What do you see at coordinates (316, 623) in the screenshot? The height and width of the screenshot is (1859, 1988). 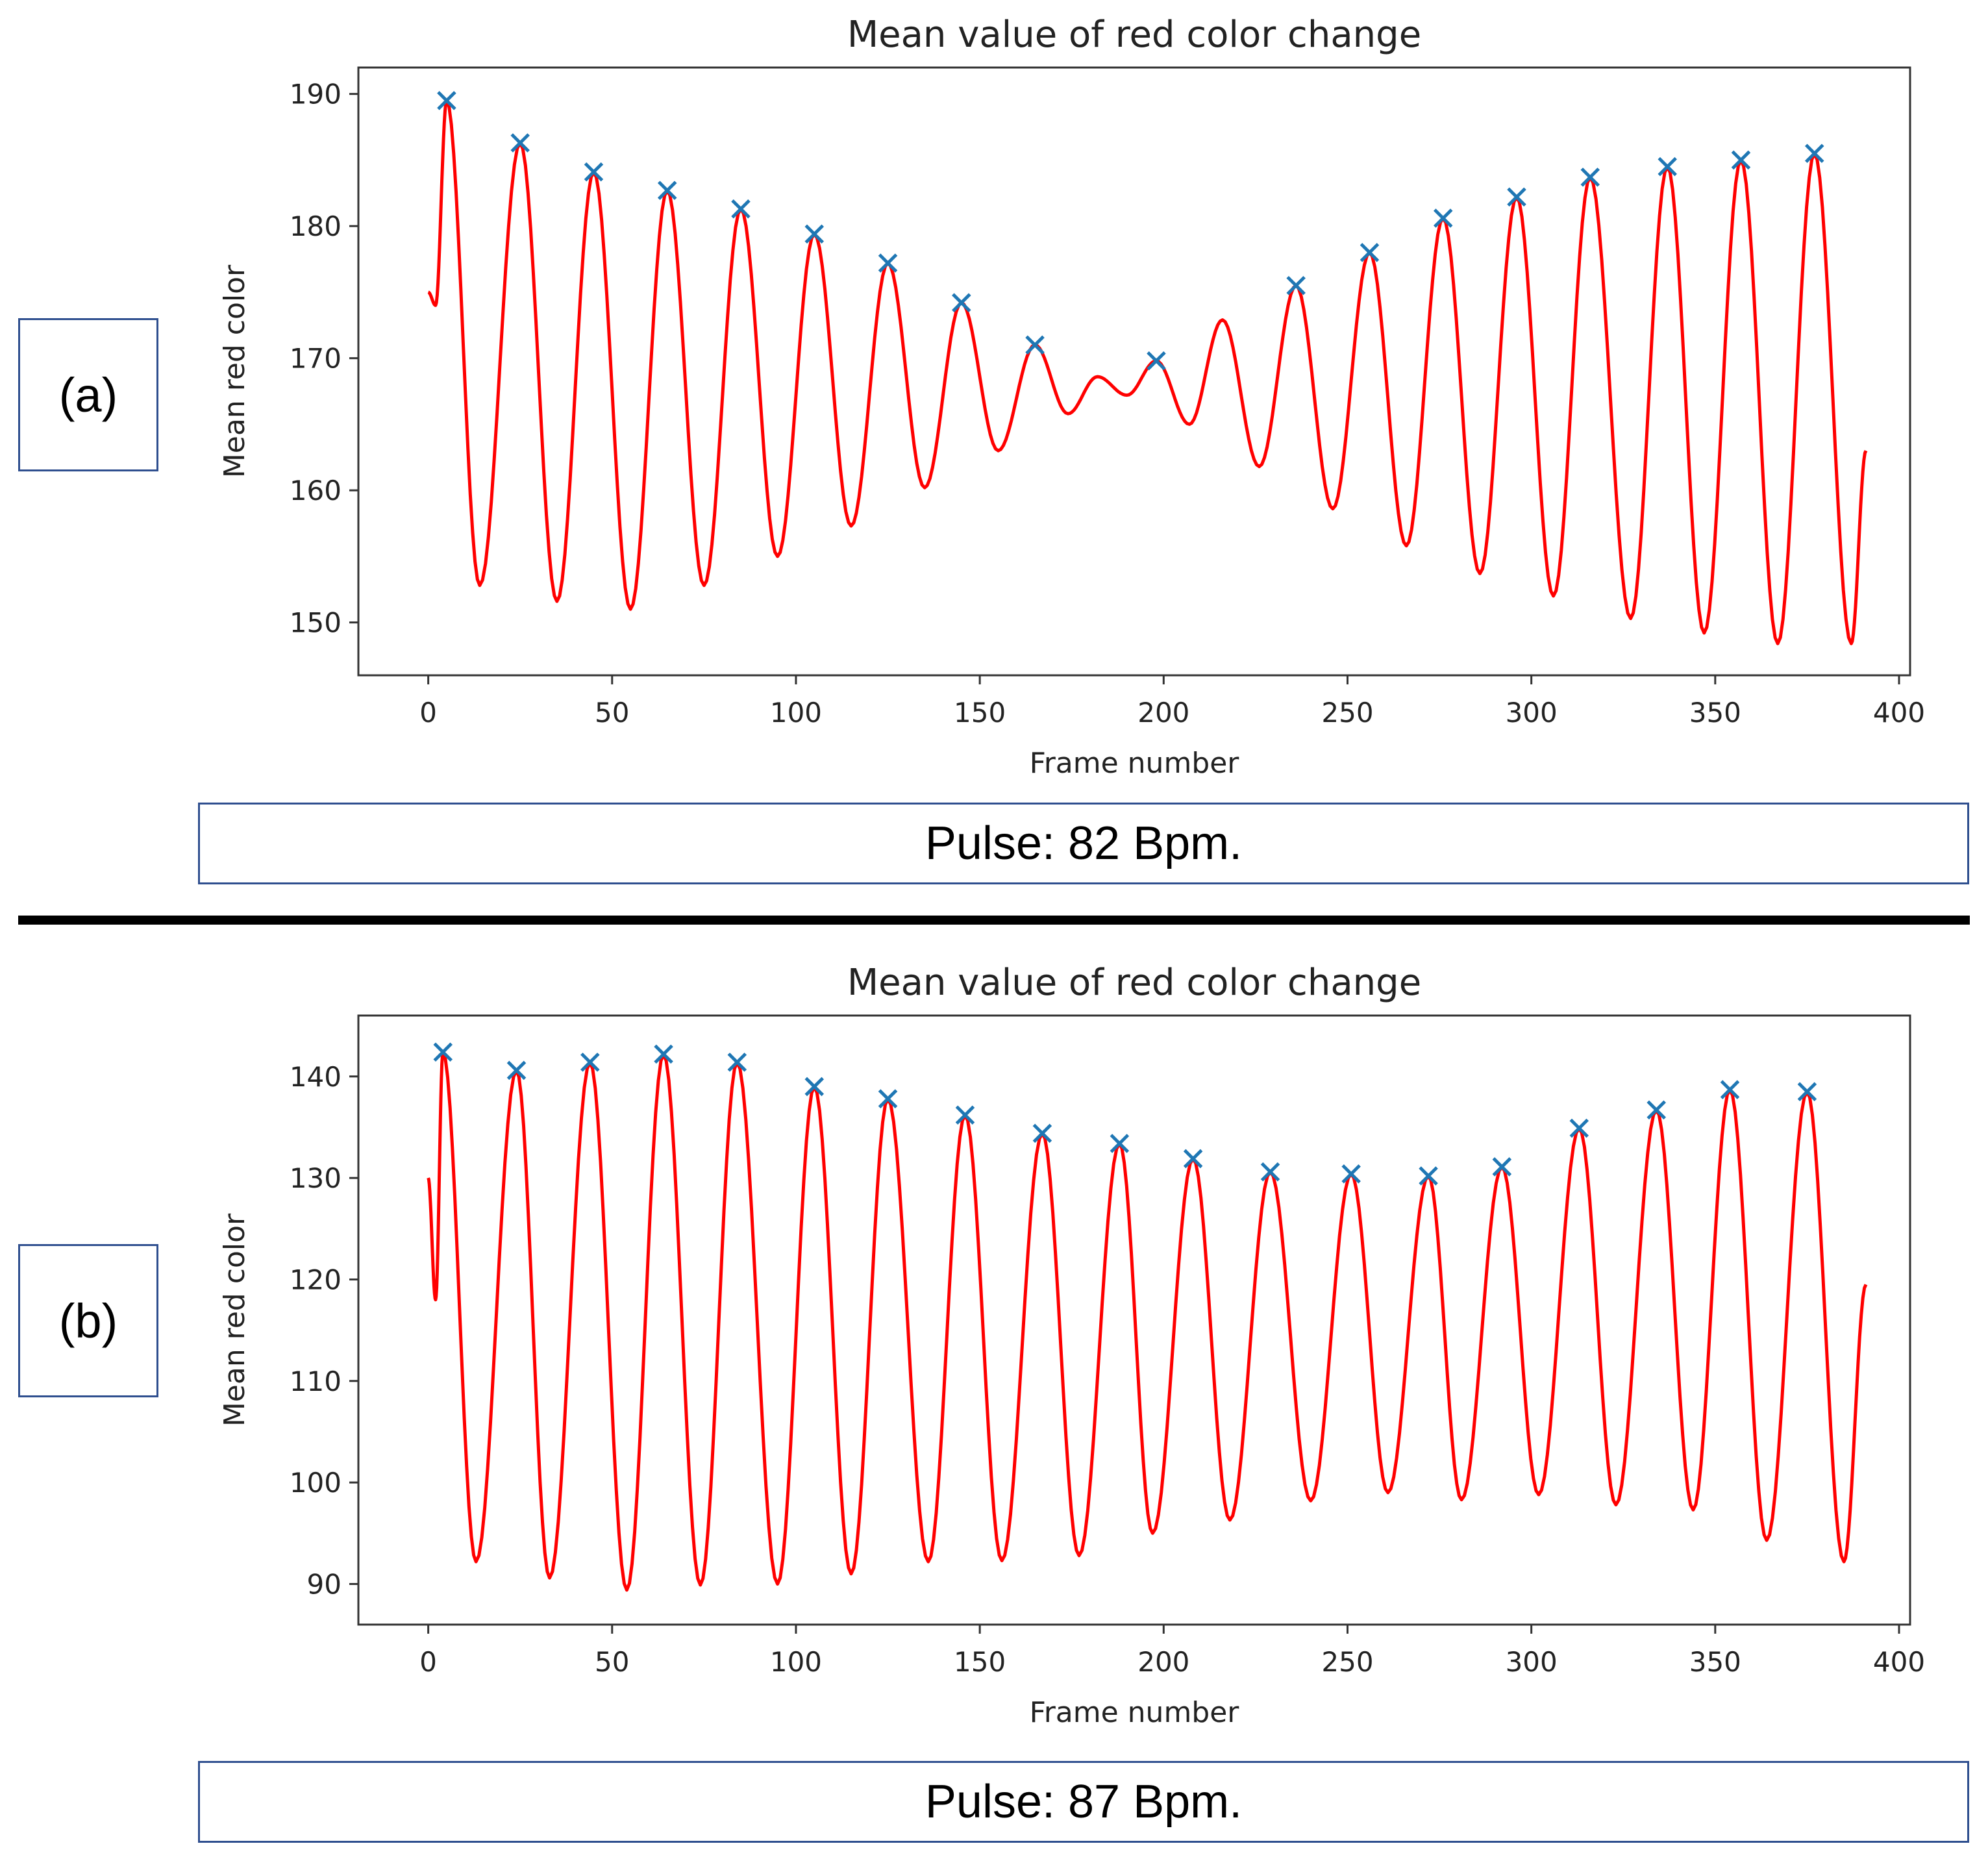 I see `y-tick-label: 150` at bounding box center [316, 623].